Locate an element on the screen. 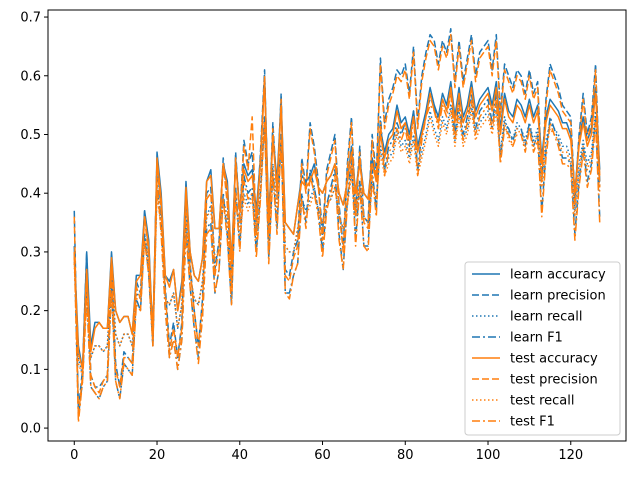  legend-label-test-recall: test recall is located at coordinates (542, 401).